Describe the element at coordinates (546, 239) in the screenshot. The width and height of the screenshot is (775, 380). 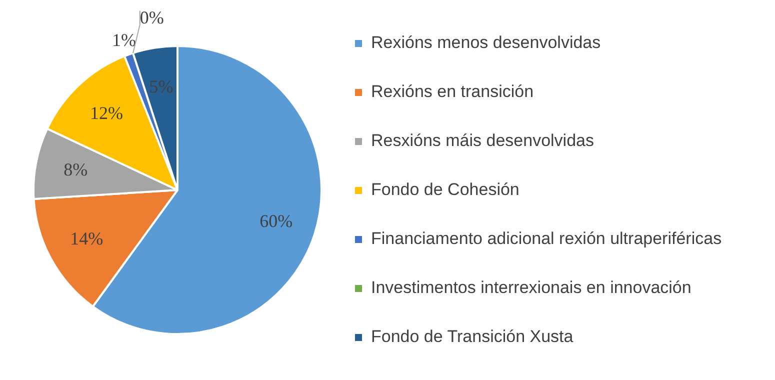
I see `legend-label: Financiamento adicional rexión ultraperiféricas` at that location.